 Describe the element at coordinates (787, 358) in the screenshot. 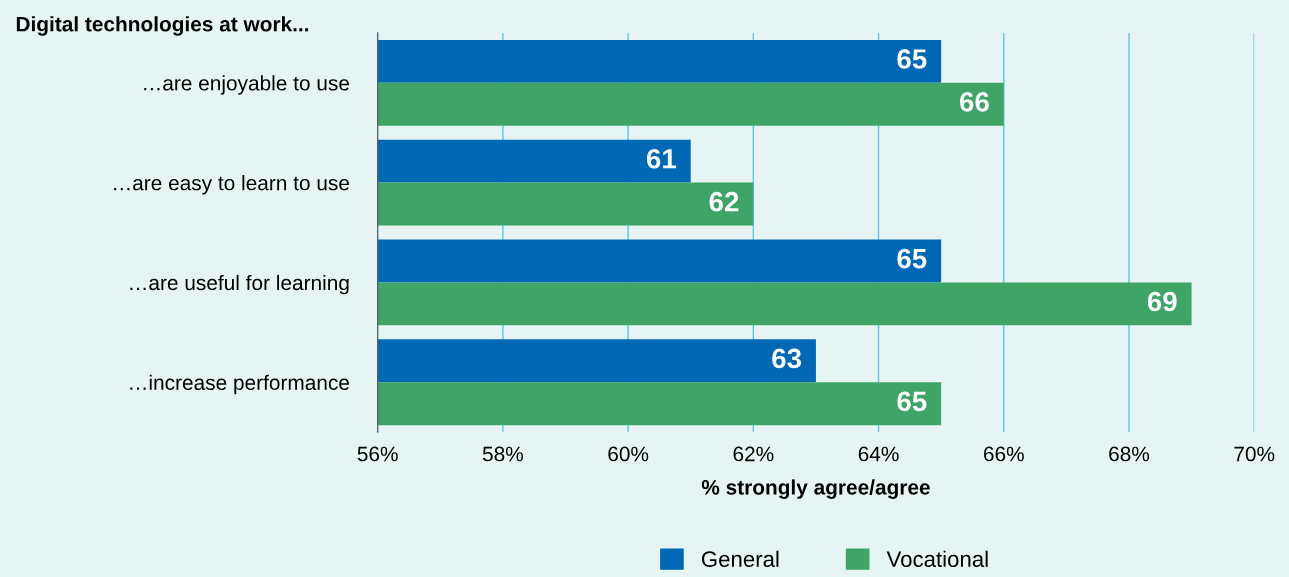

I see `data-label: 63` at that location.